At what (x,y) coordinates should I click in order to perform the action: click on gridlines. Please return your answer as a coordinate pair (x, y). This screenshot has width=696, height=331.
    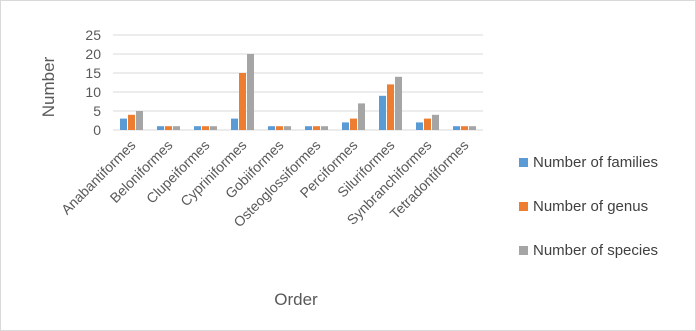
    Looking at the image, I should click on (298, 73).